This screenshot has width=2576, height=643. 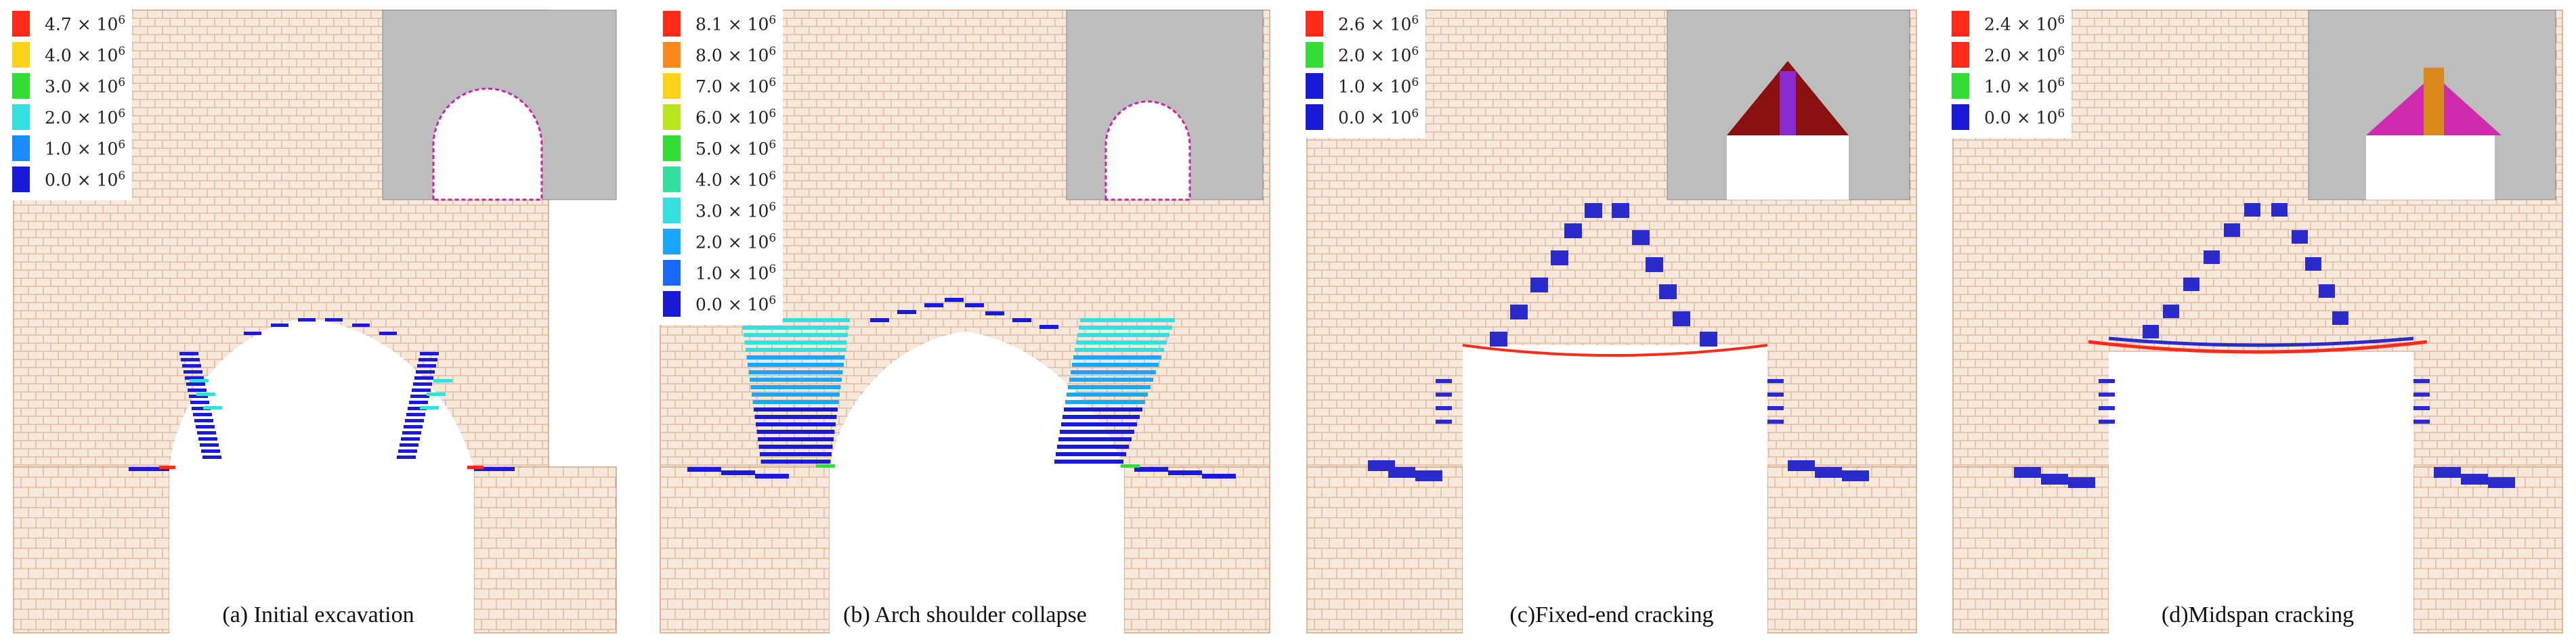 What do you see at coordinates (719, 148) in the screenshot?
I see `legend-item: 5.0 × 106` at bounding box center [719, 148].